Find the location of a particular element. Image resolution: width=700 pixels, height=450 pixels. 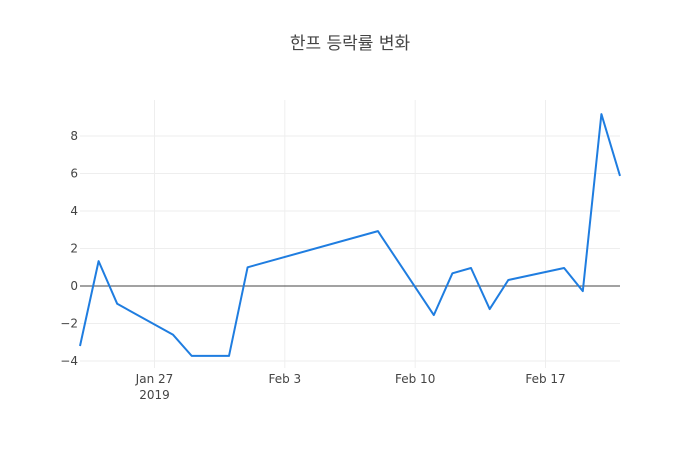

y-tick-label: 2 is located at coordinates (74, 249).